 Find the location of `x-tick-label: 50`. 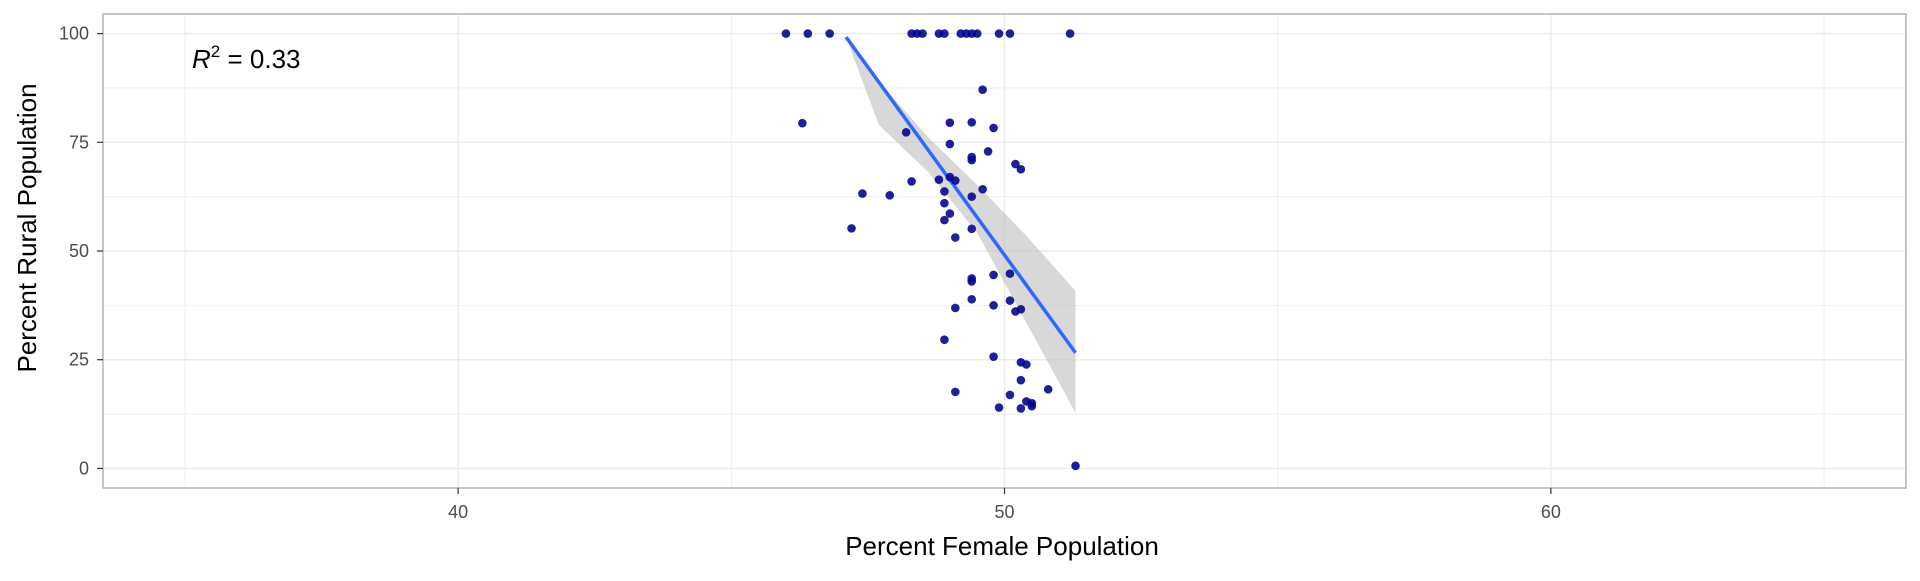

x-tick-label: 50 is located at coordinates (1004, 512).